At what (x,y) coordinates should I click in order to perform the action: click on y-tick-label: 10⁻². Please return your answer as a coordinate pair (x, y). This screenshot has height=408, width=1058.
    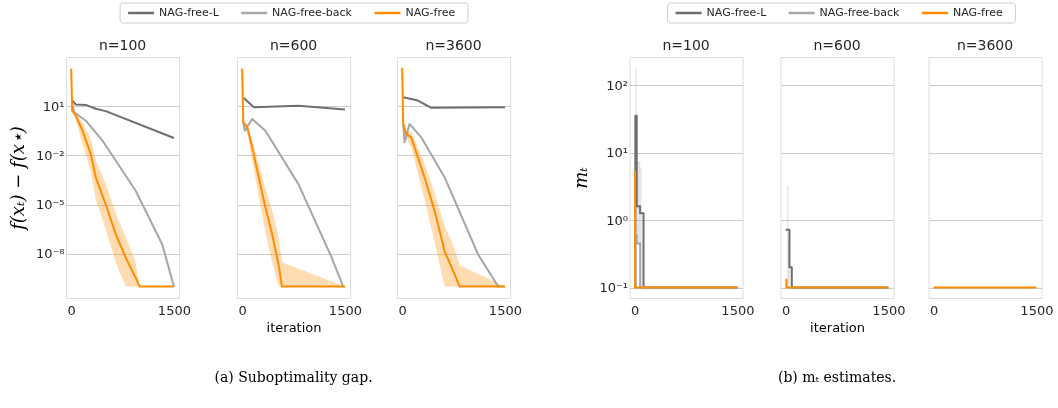
    Looking at the image, I should click on (50, 155).